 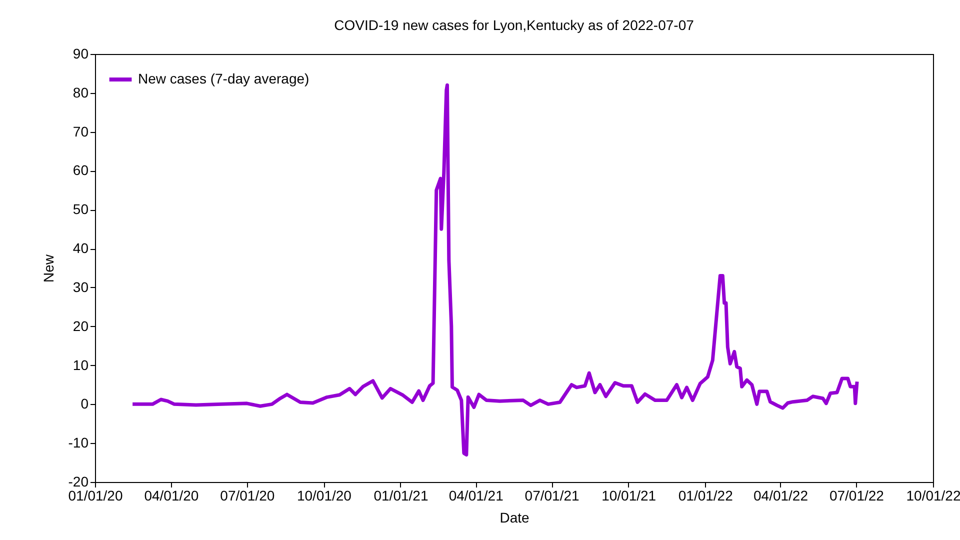 I want to click on legend-label: New cases (7-day average), so click(x=224, y=78).